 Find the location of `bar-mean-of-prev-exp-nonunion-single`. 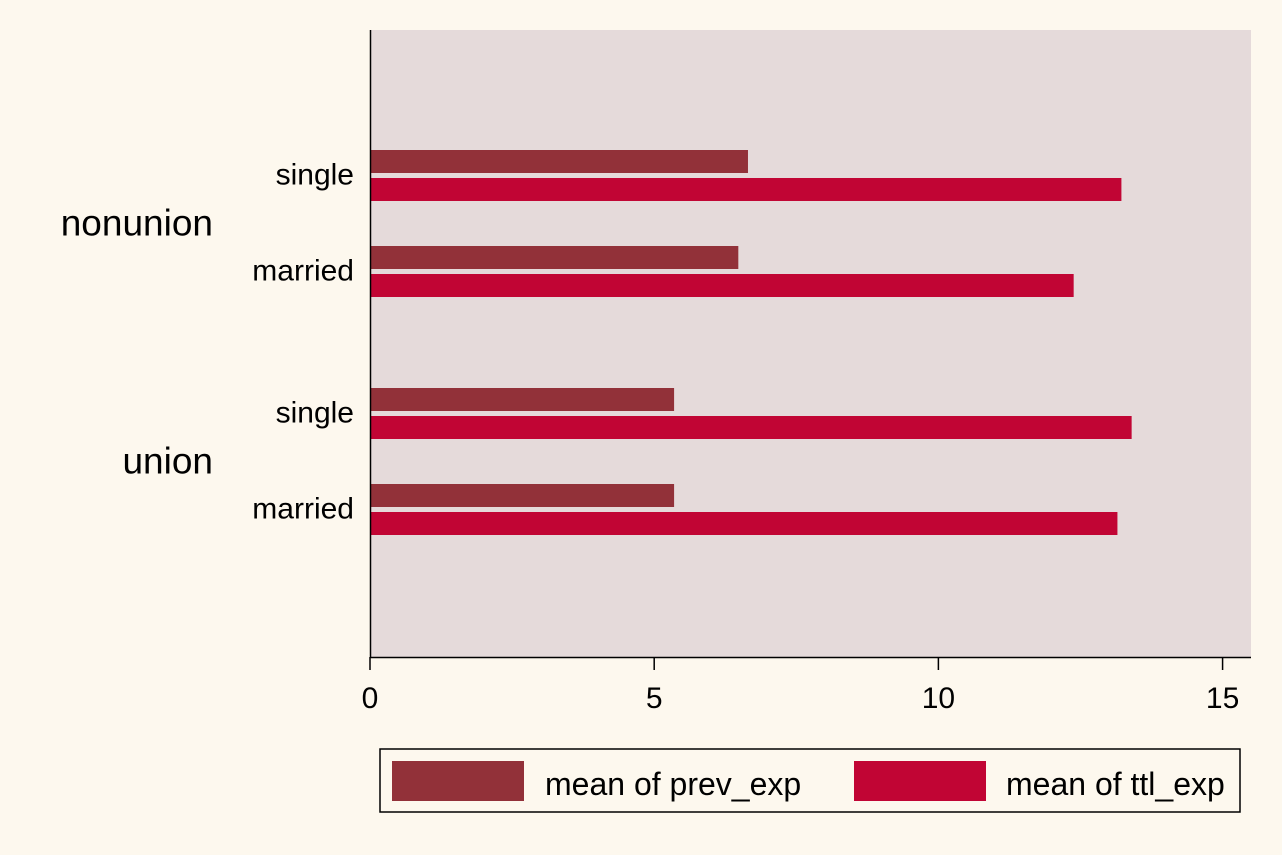

bar-mean-of-prev-exp-nonunion-single is located at coordinates (559, 161).